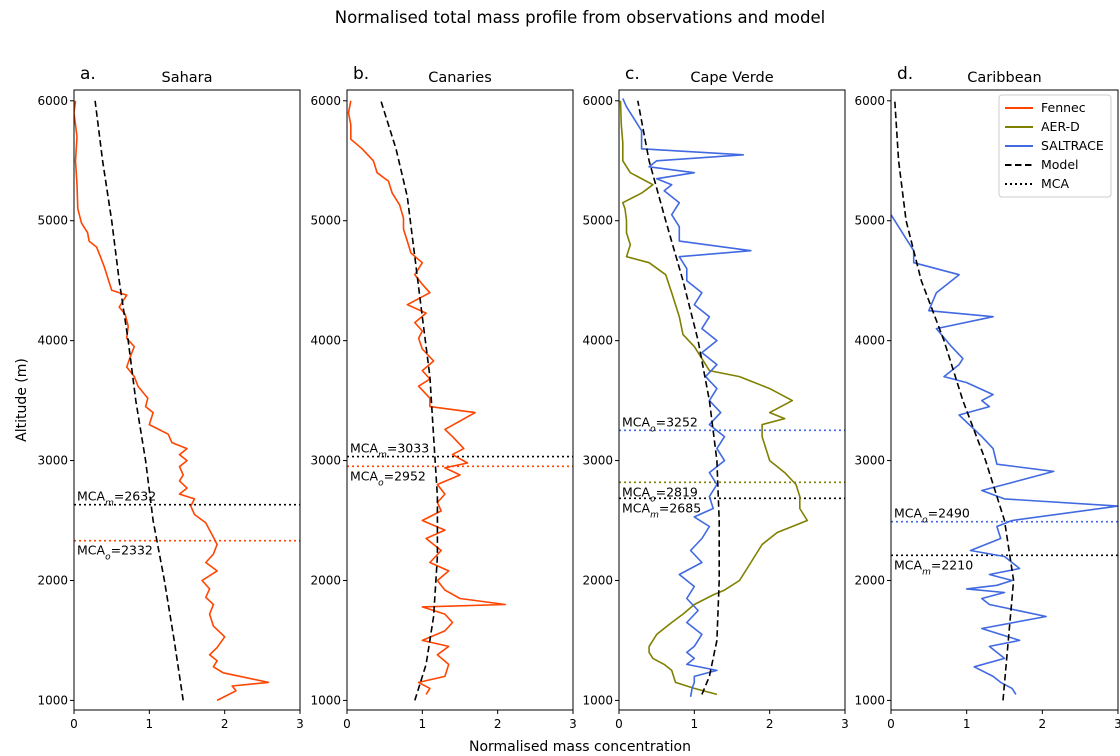 The image size is (1120, 756). Describe the element at coordinates (661, 510) in the screenshot. I see `mca-label: MCAm=2685` at that location.